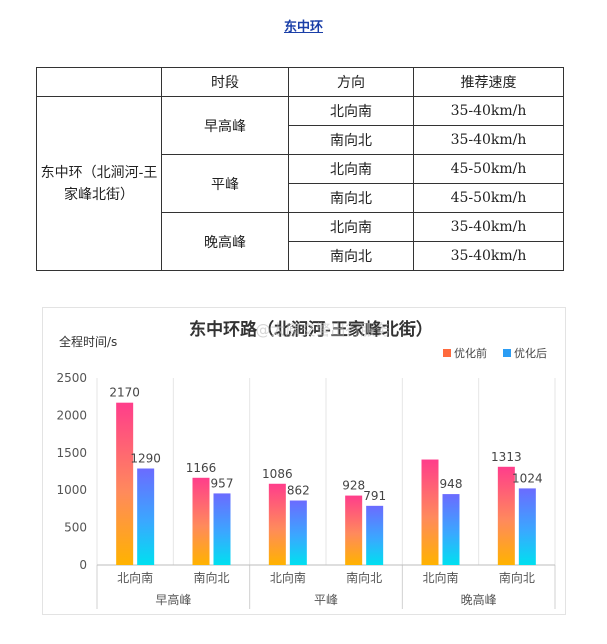 The height and width of the screenshot is (644, 607). What do you see at coordinates (527, 478) in the screenshot?
I see `data-label: 1024` at bounding box center [527, 478].